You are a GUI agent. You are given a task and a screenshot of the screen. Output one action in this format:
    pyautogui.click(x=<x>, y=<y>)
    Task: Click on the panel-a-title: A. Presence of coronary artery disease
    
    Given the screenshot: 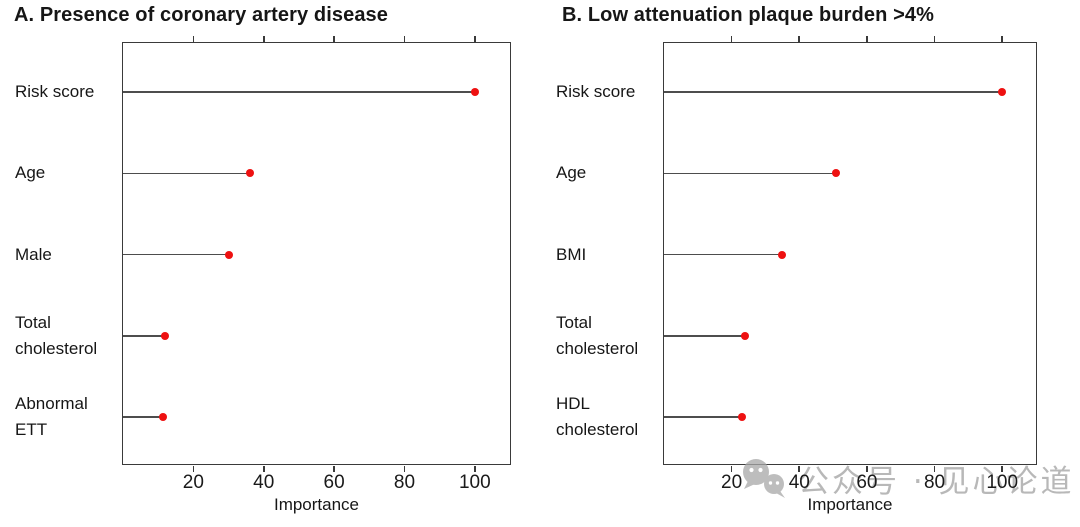 What is the action you would take?
    pyautogui.click(x=201, y=15)
    